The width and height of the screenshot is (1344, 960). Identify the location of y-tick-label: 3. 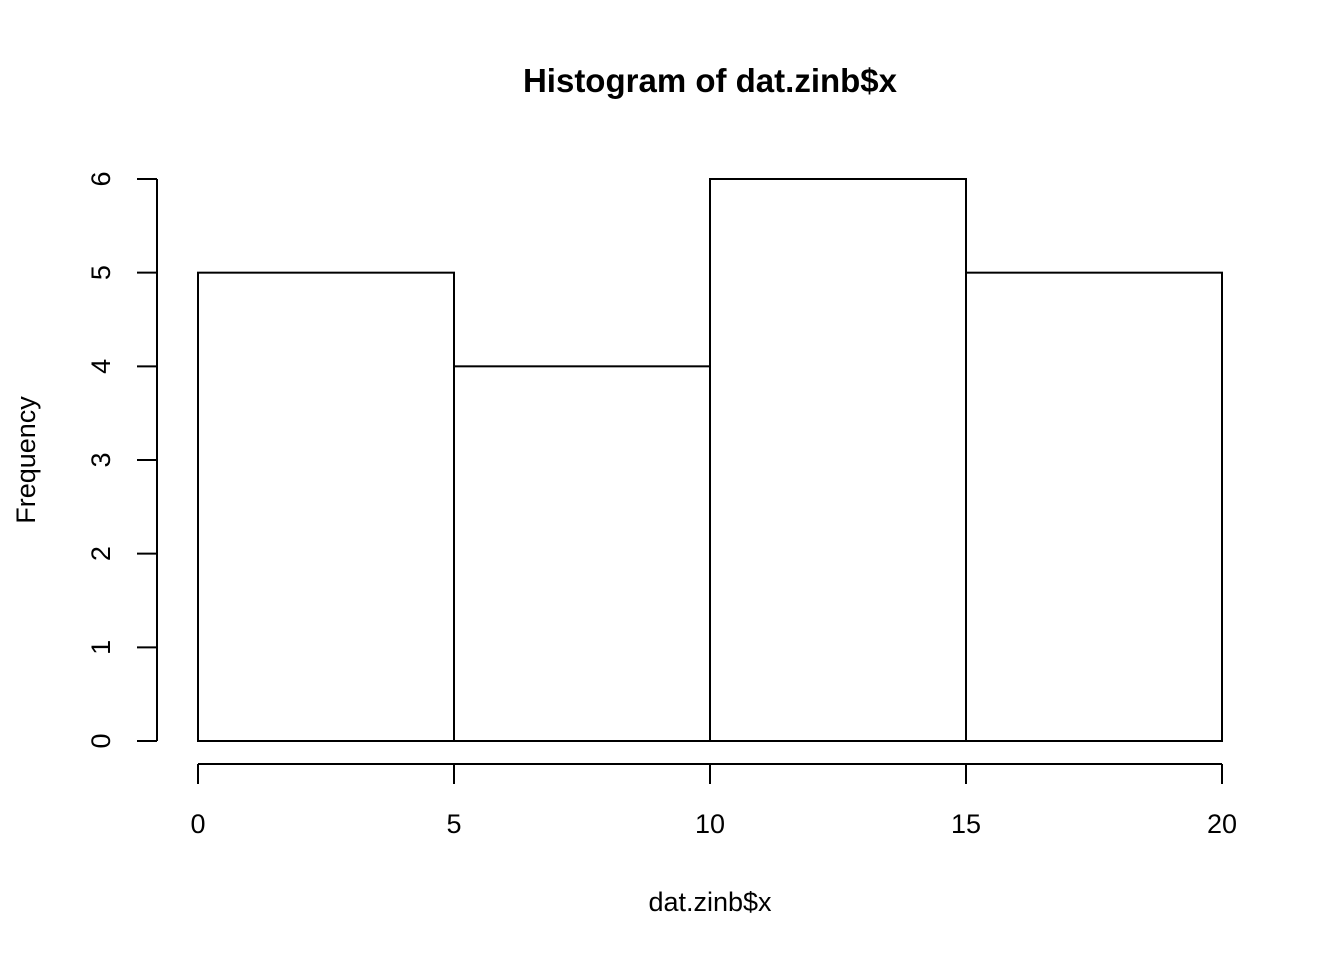
(101, 459).